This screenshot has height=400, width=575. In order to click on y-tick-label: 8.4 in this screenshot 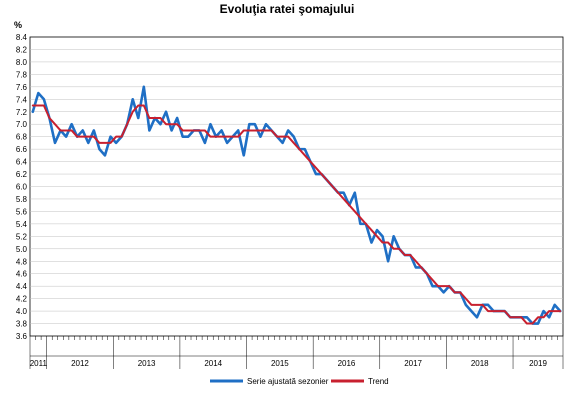, I will do `click(22, 37)`.